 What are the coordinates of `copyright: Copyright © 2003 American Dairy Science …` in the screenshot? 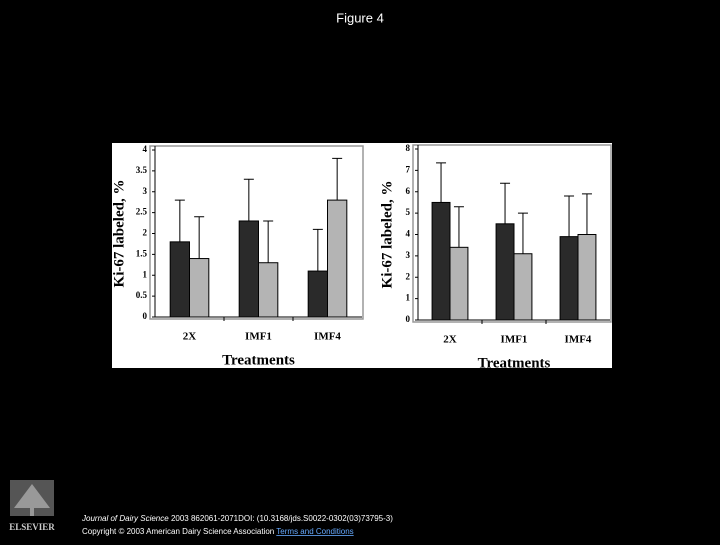 It's located at (178, 531).